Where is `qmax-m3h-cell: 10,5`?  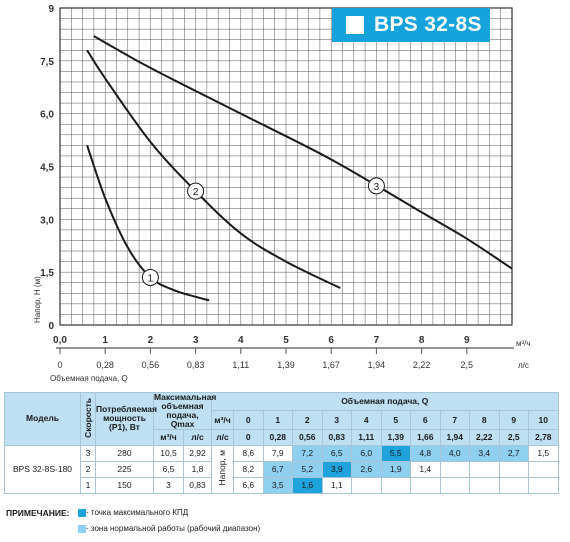 qmax-m3h-cell: 10,5 is located at coordinates (168, 453).